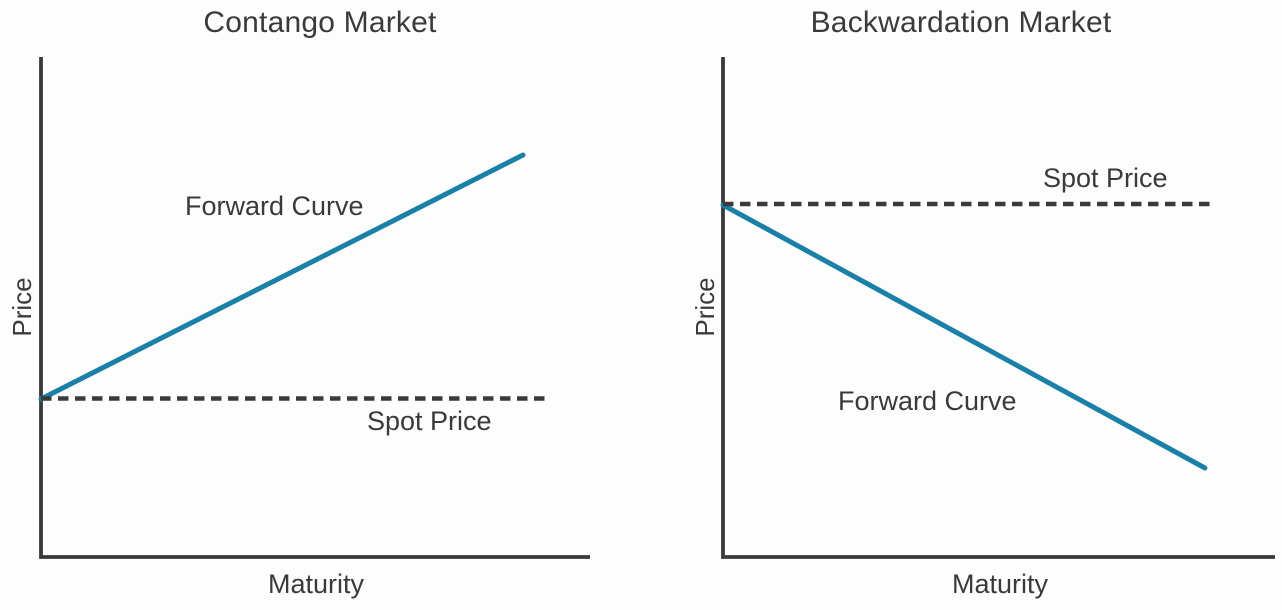 The image size is (1282, 610). Describe the element at coordinates (274, 206) in the screenshot. I see `contango-forward-curve-label: Forward Curve` at that location.